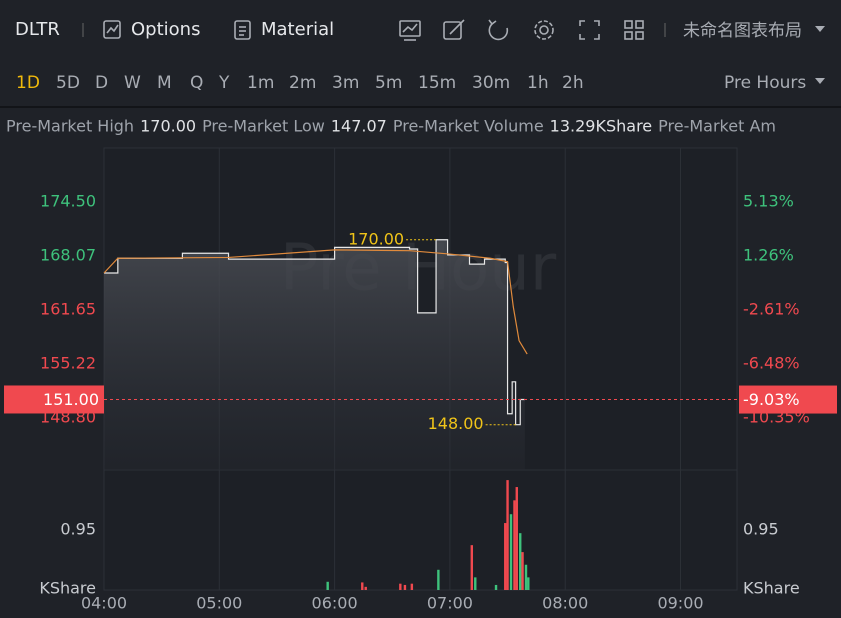 The width and height of the screenshot is (841, 618). I want to click on timeframe-button: 3m, so click(345, 83).